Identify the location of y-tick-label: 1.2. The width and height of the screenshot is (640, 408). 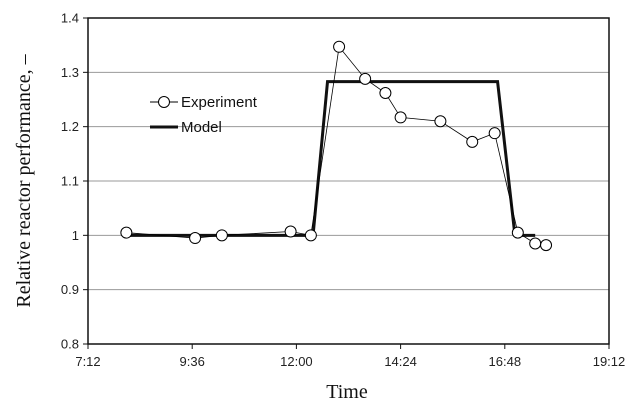
(70, 126).